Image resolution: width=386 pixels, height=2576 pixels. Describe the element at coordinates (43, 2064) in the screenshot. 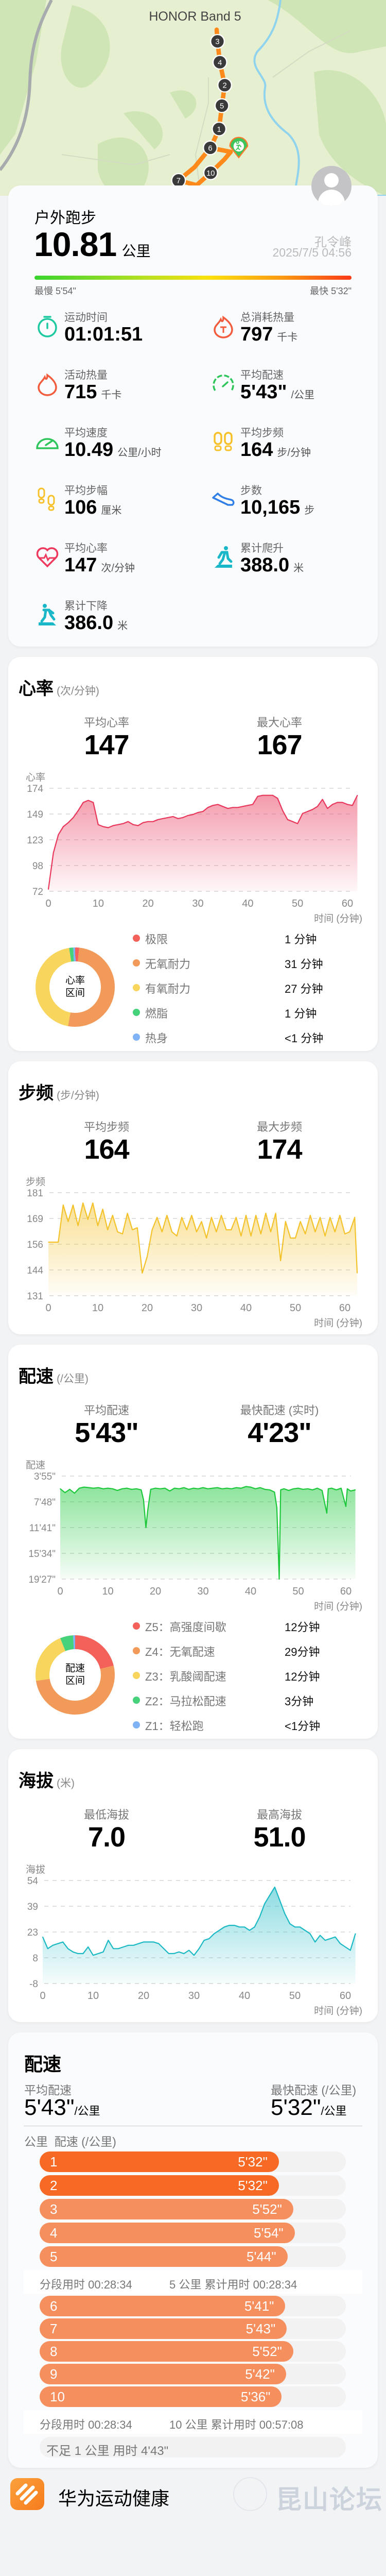

I see `splits-title: 配速` at that location.